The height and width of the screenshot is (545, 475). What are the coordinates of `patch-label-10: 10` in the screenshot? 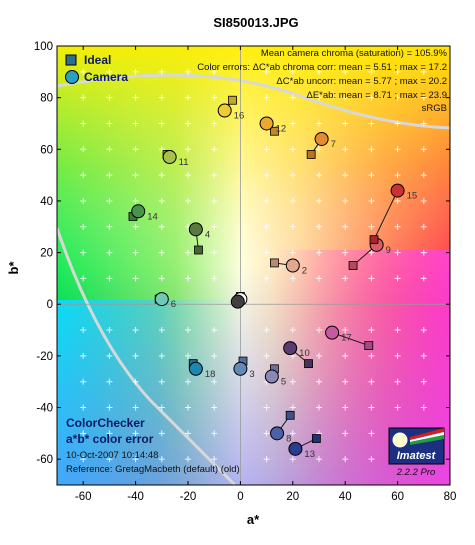 It's located at (304, 353).